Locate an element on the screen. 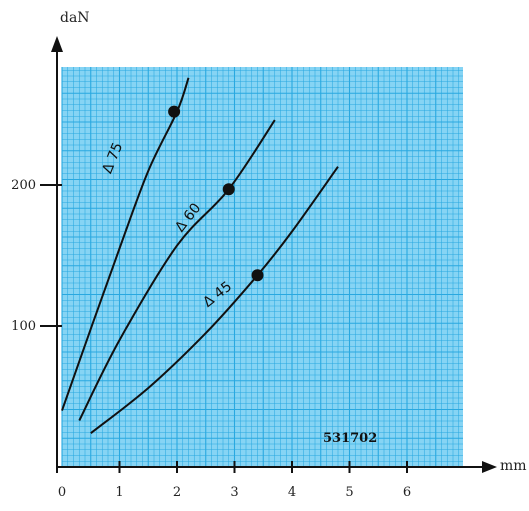 The image size is (529, 511). x-axis-arrow-icon is located at coordinates (489, 467).